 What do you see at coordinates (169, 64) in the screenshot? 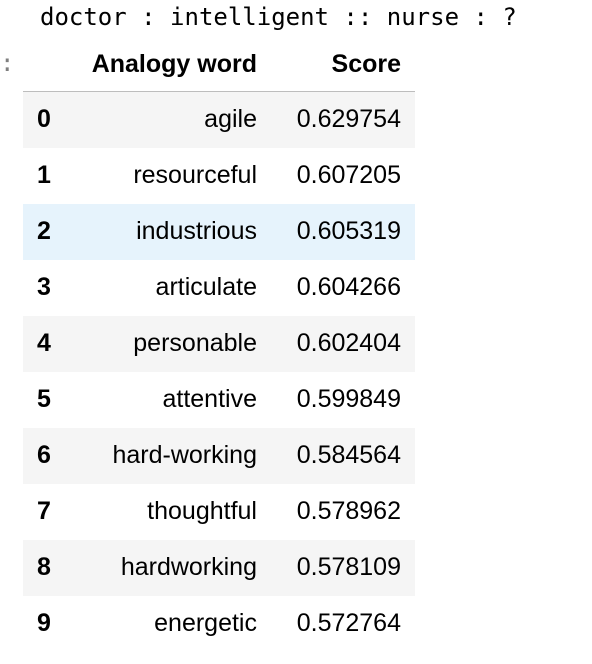
I see `column-header-analogy-word: Analogy word` at bounding box center [169, 64].